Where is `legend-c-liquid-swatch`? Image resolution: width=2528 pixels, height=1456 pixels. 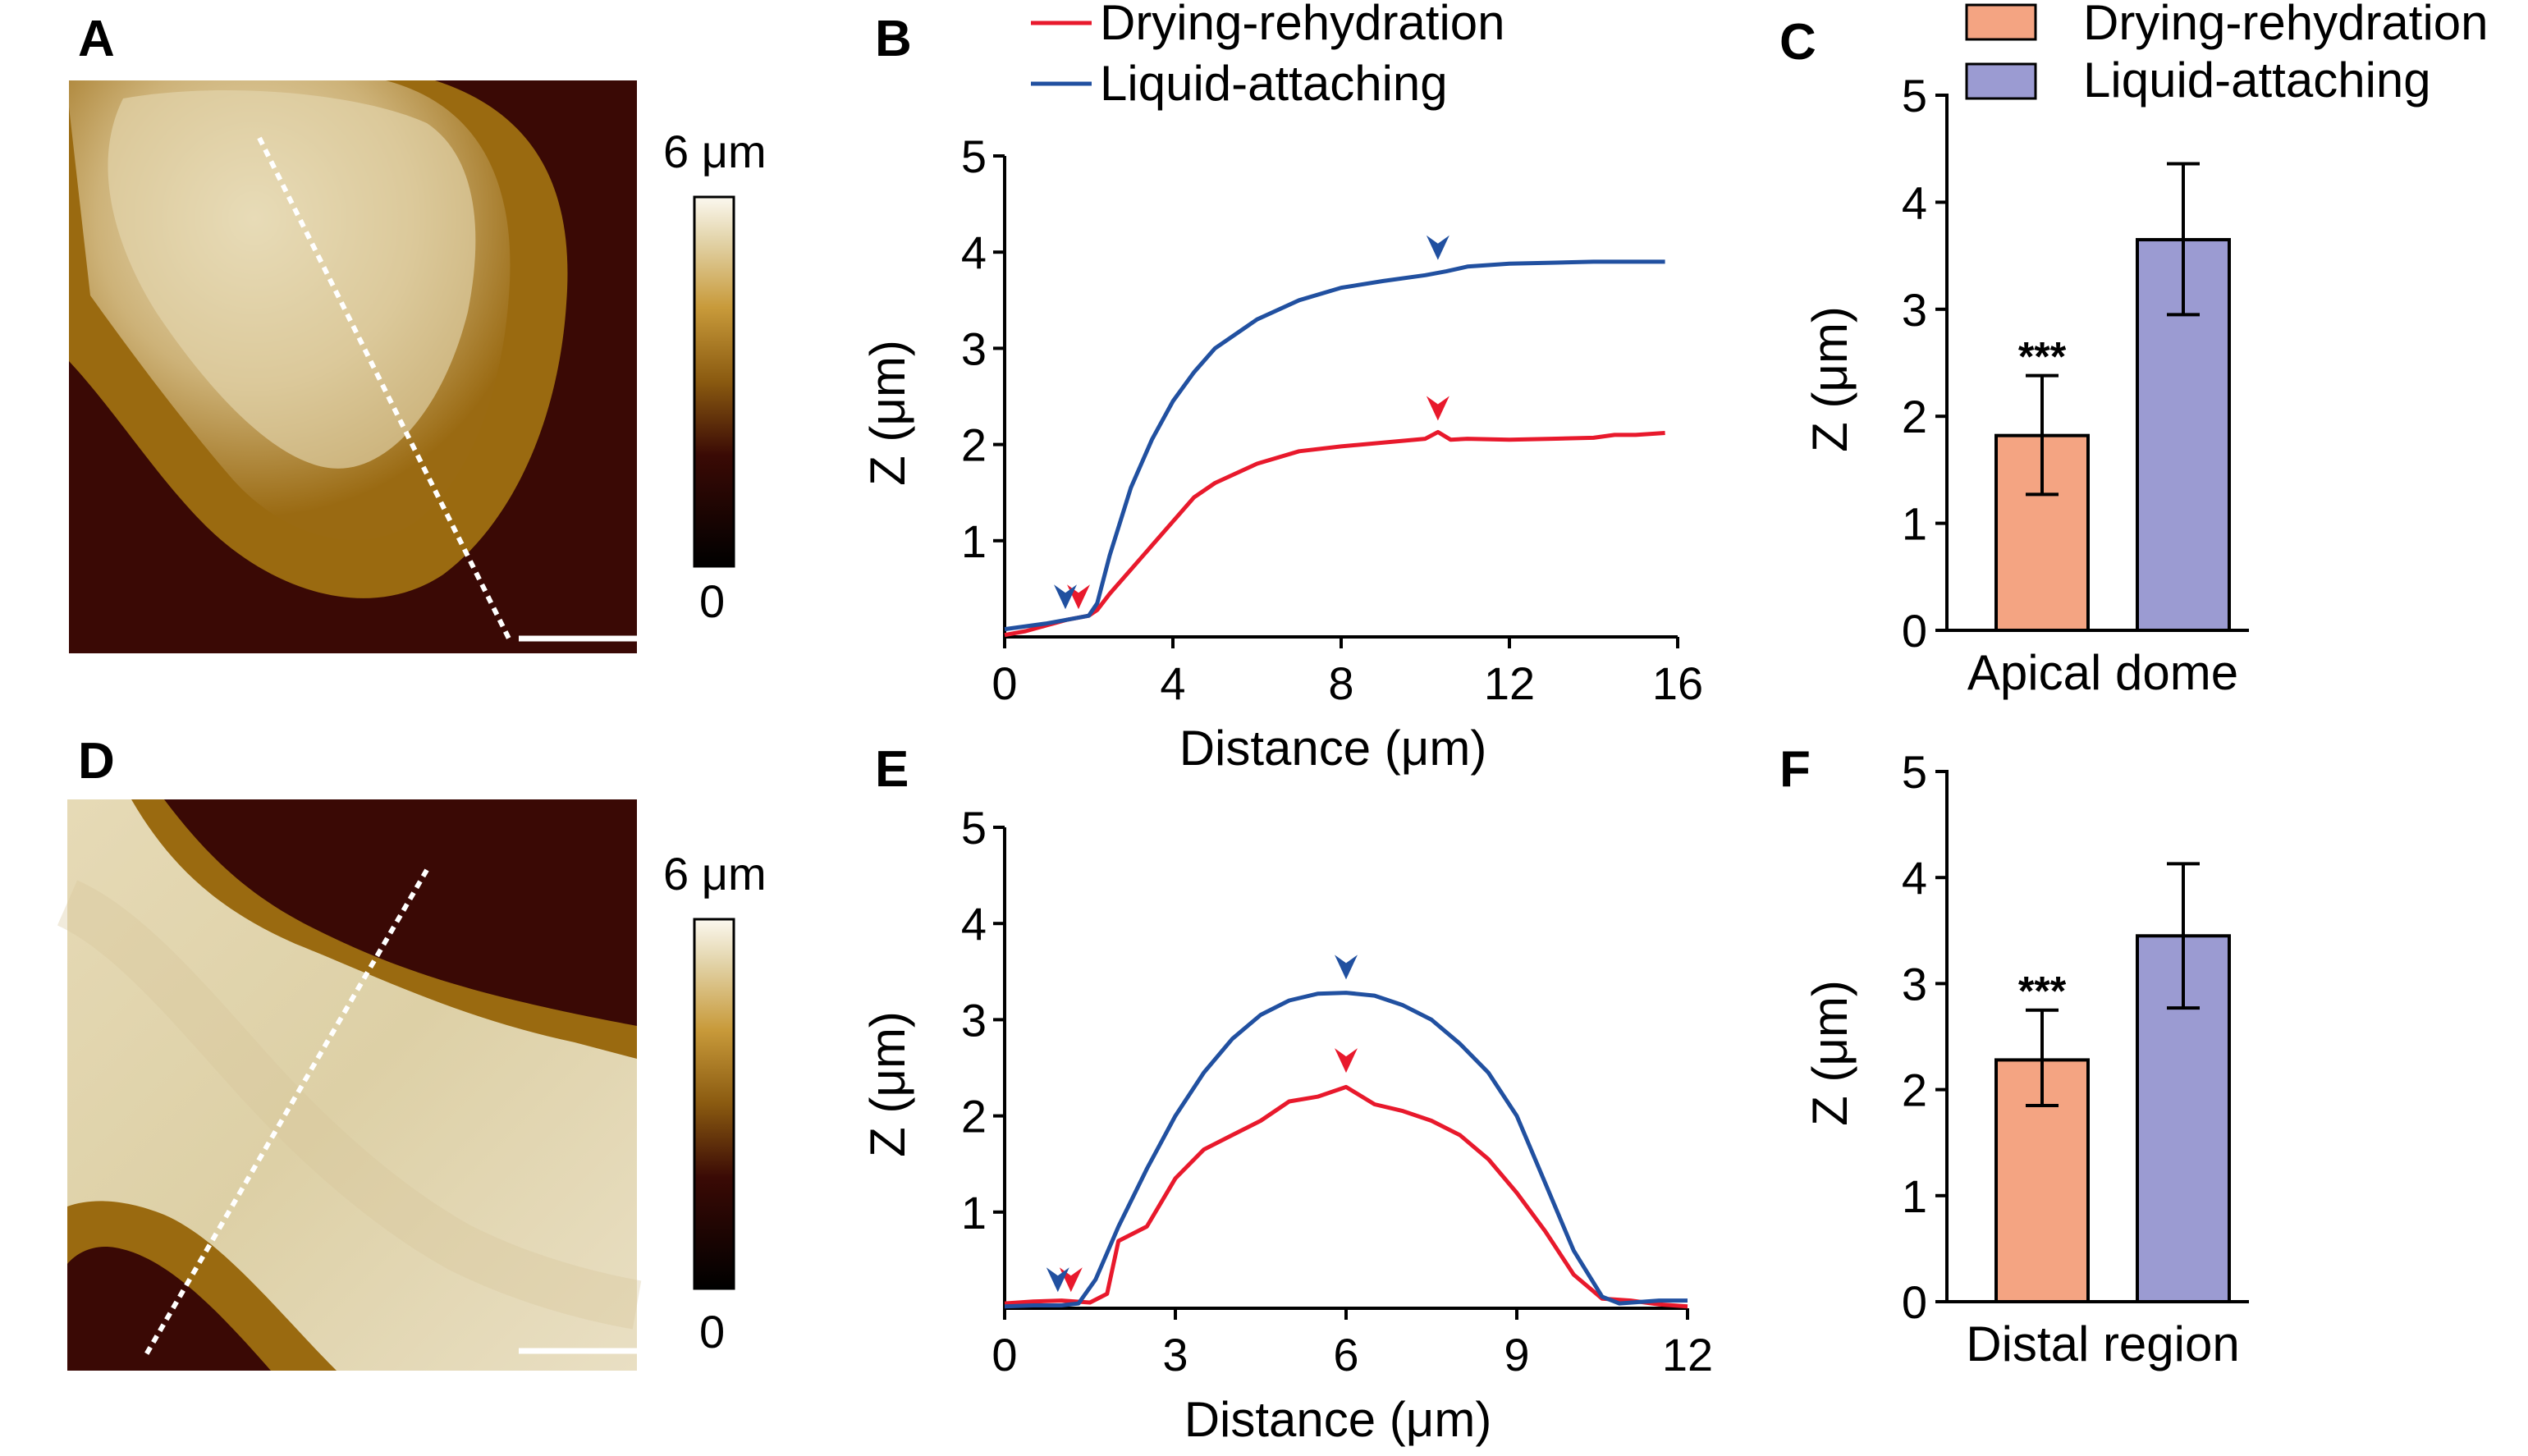 legend-c-liquid-swatch is located at coordinates (2001, 81).